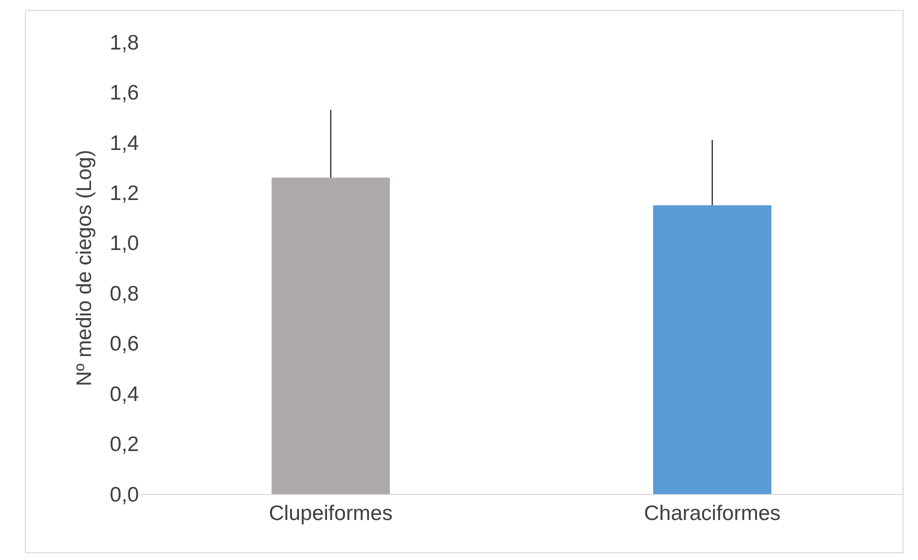  Describe the element at coordinates (124, 194) in the screenshot. I see `y-tick-label: 1,2` at that location.